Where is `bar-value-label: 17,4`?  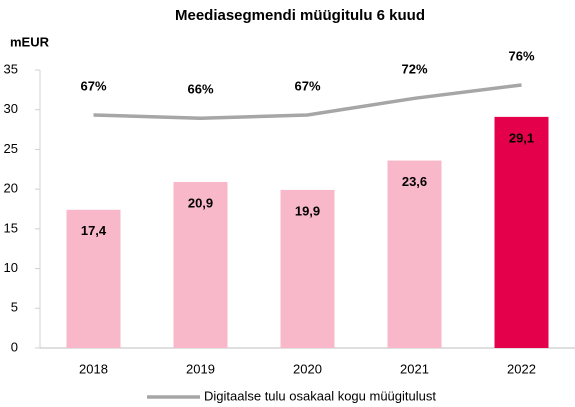 bar-value-label: 17,4 is located at coordinates (94, 230).